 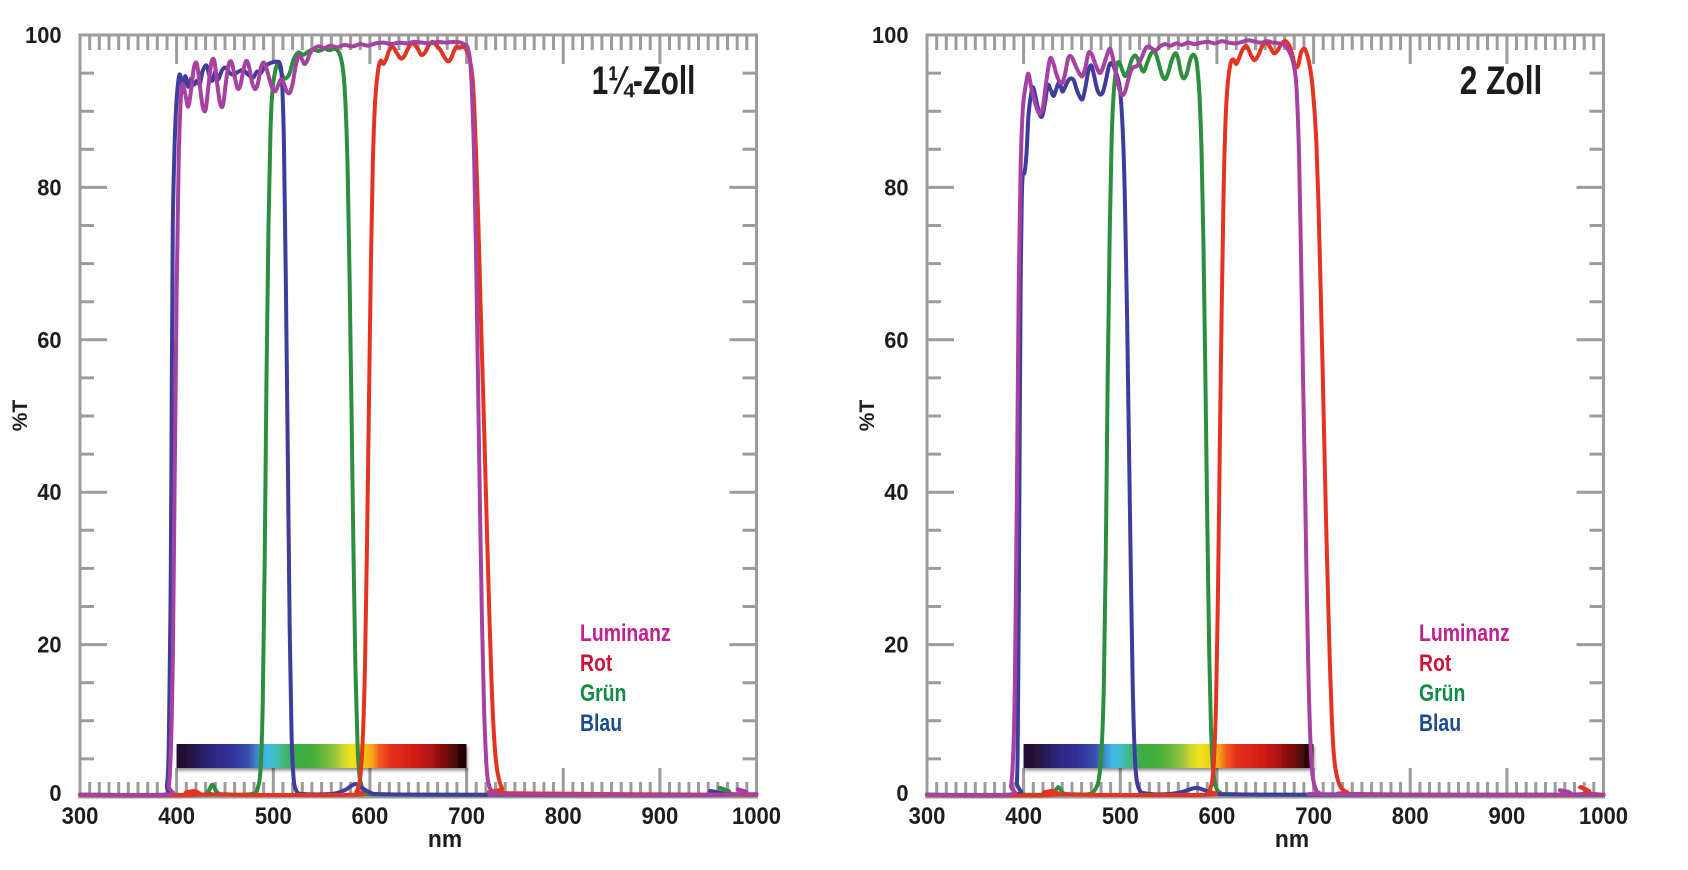 I want to click on svg-text: 1¼-Zoll, so click(x=644, y=81).